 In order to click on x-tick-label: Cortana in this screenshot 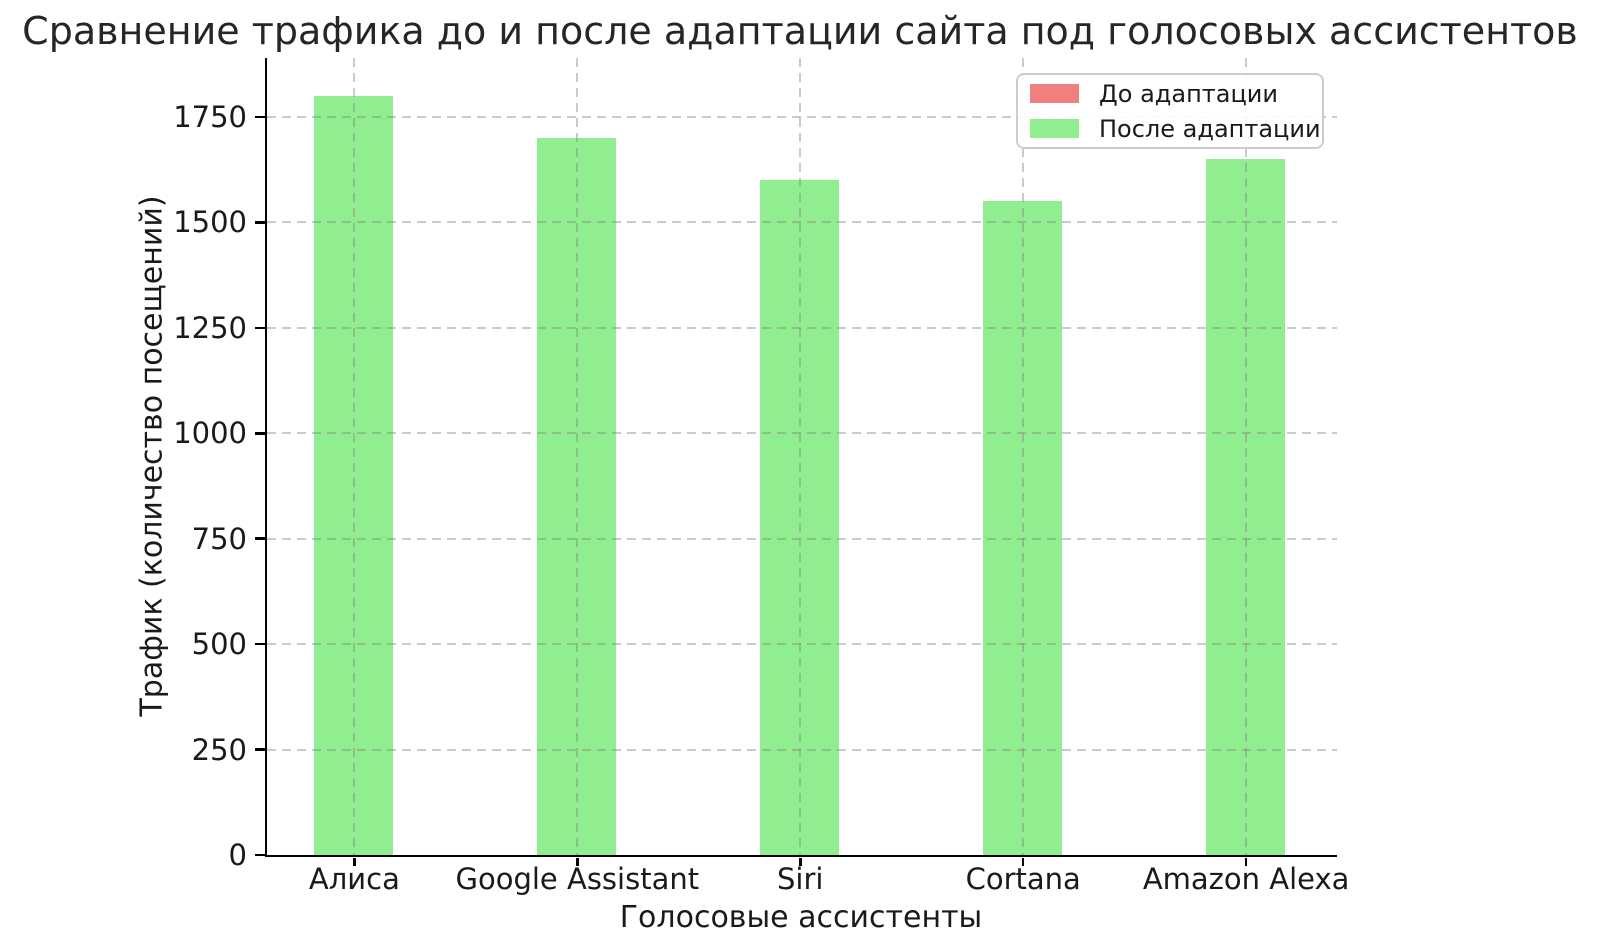, I will do `click(1023, 879)`.